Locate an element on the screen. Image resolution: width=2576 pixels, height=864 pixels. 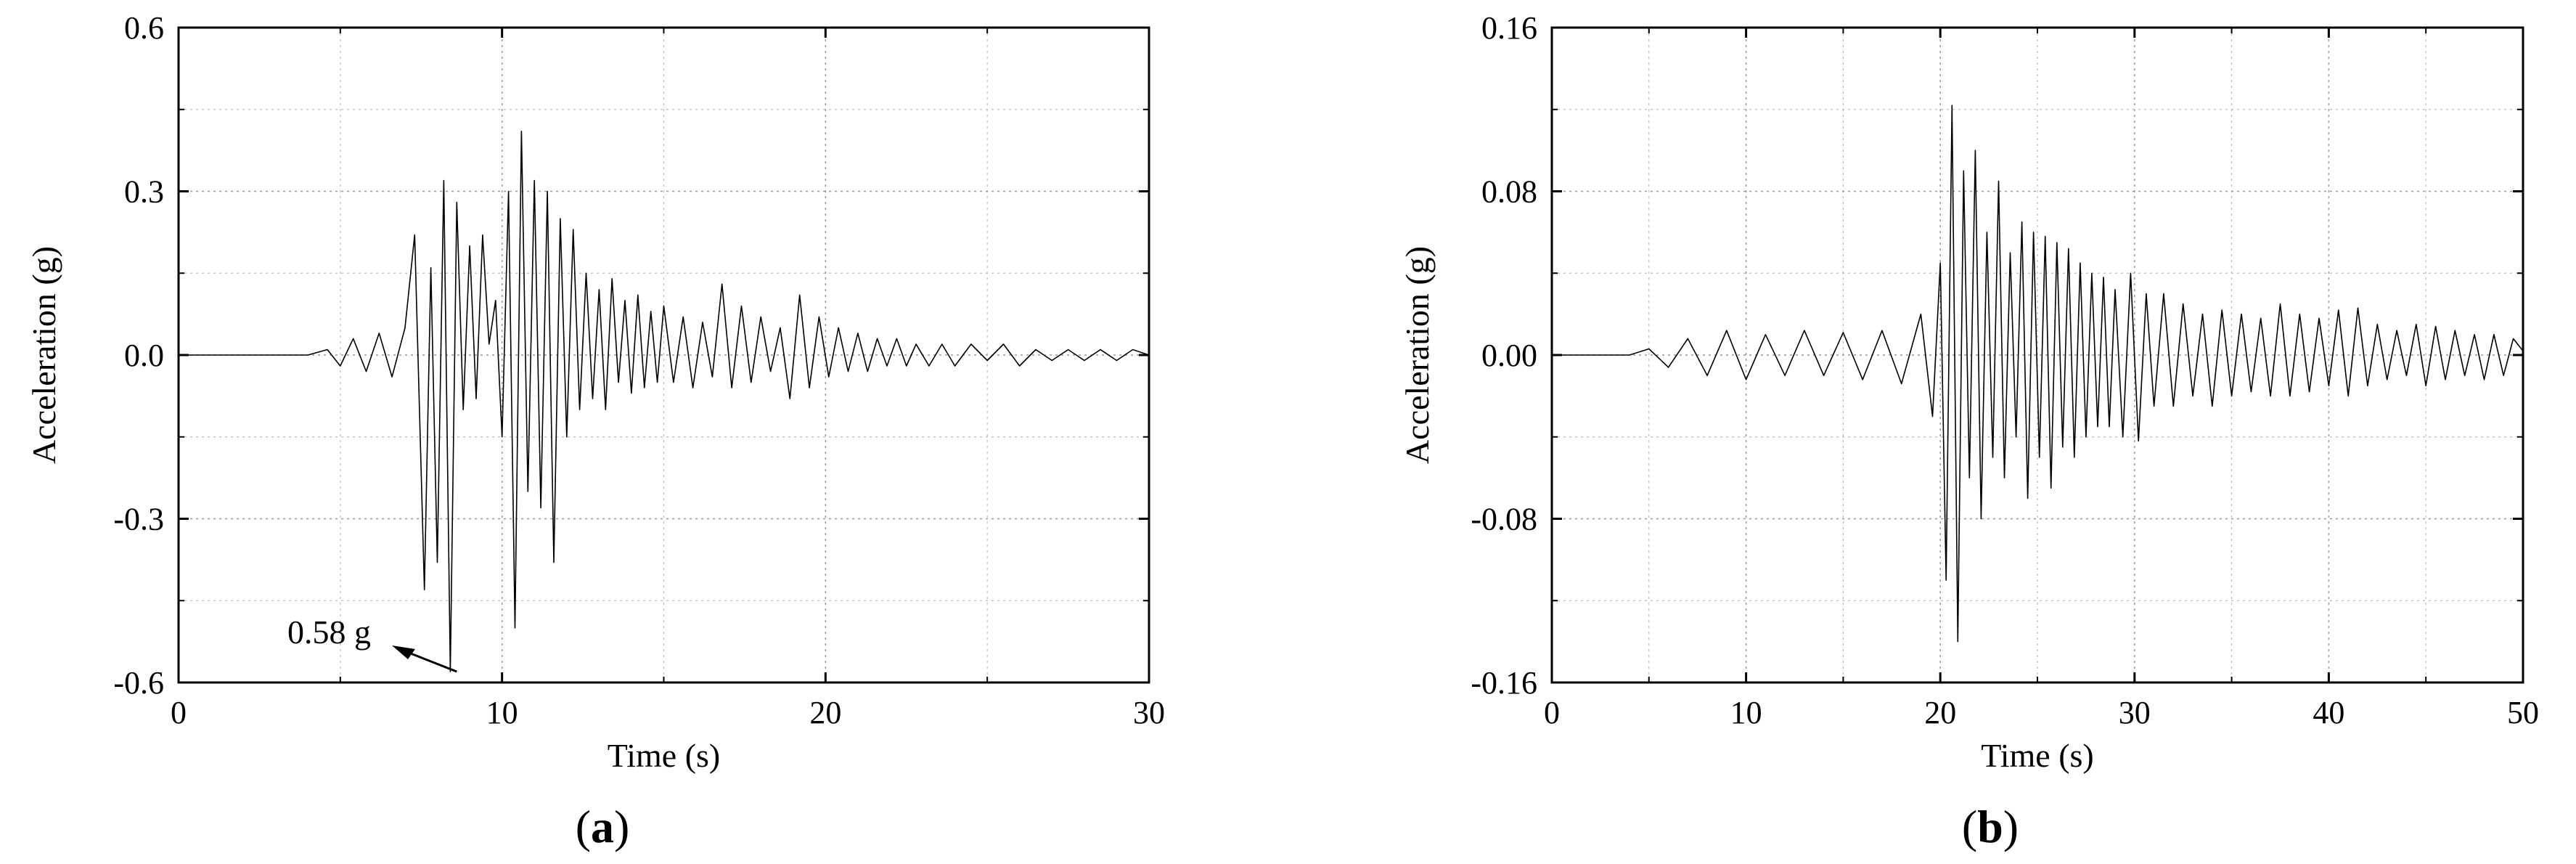
panel-b-label-letter: b is located at coordinates (1990, 827).